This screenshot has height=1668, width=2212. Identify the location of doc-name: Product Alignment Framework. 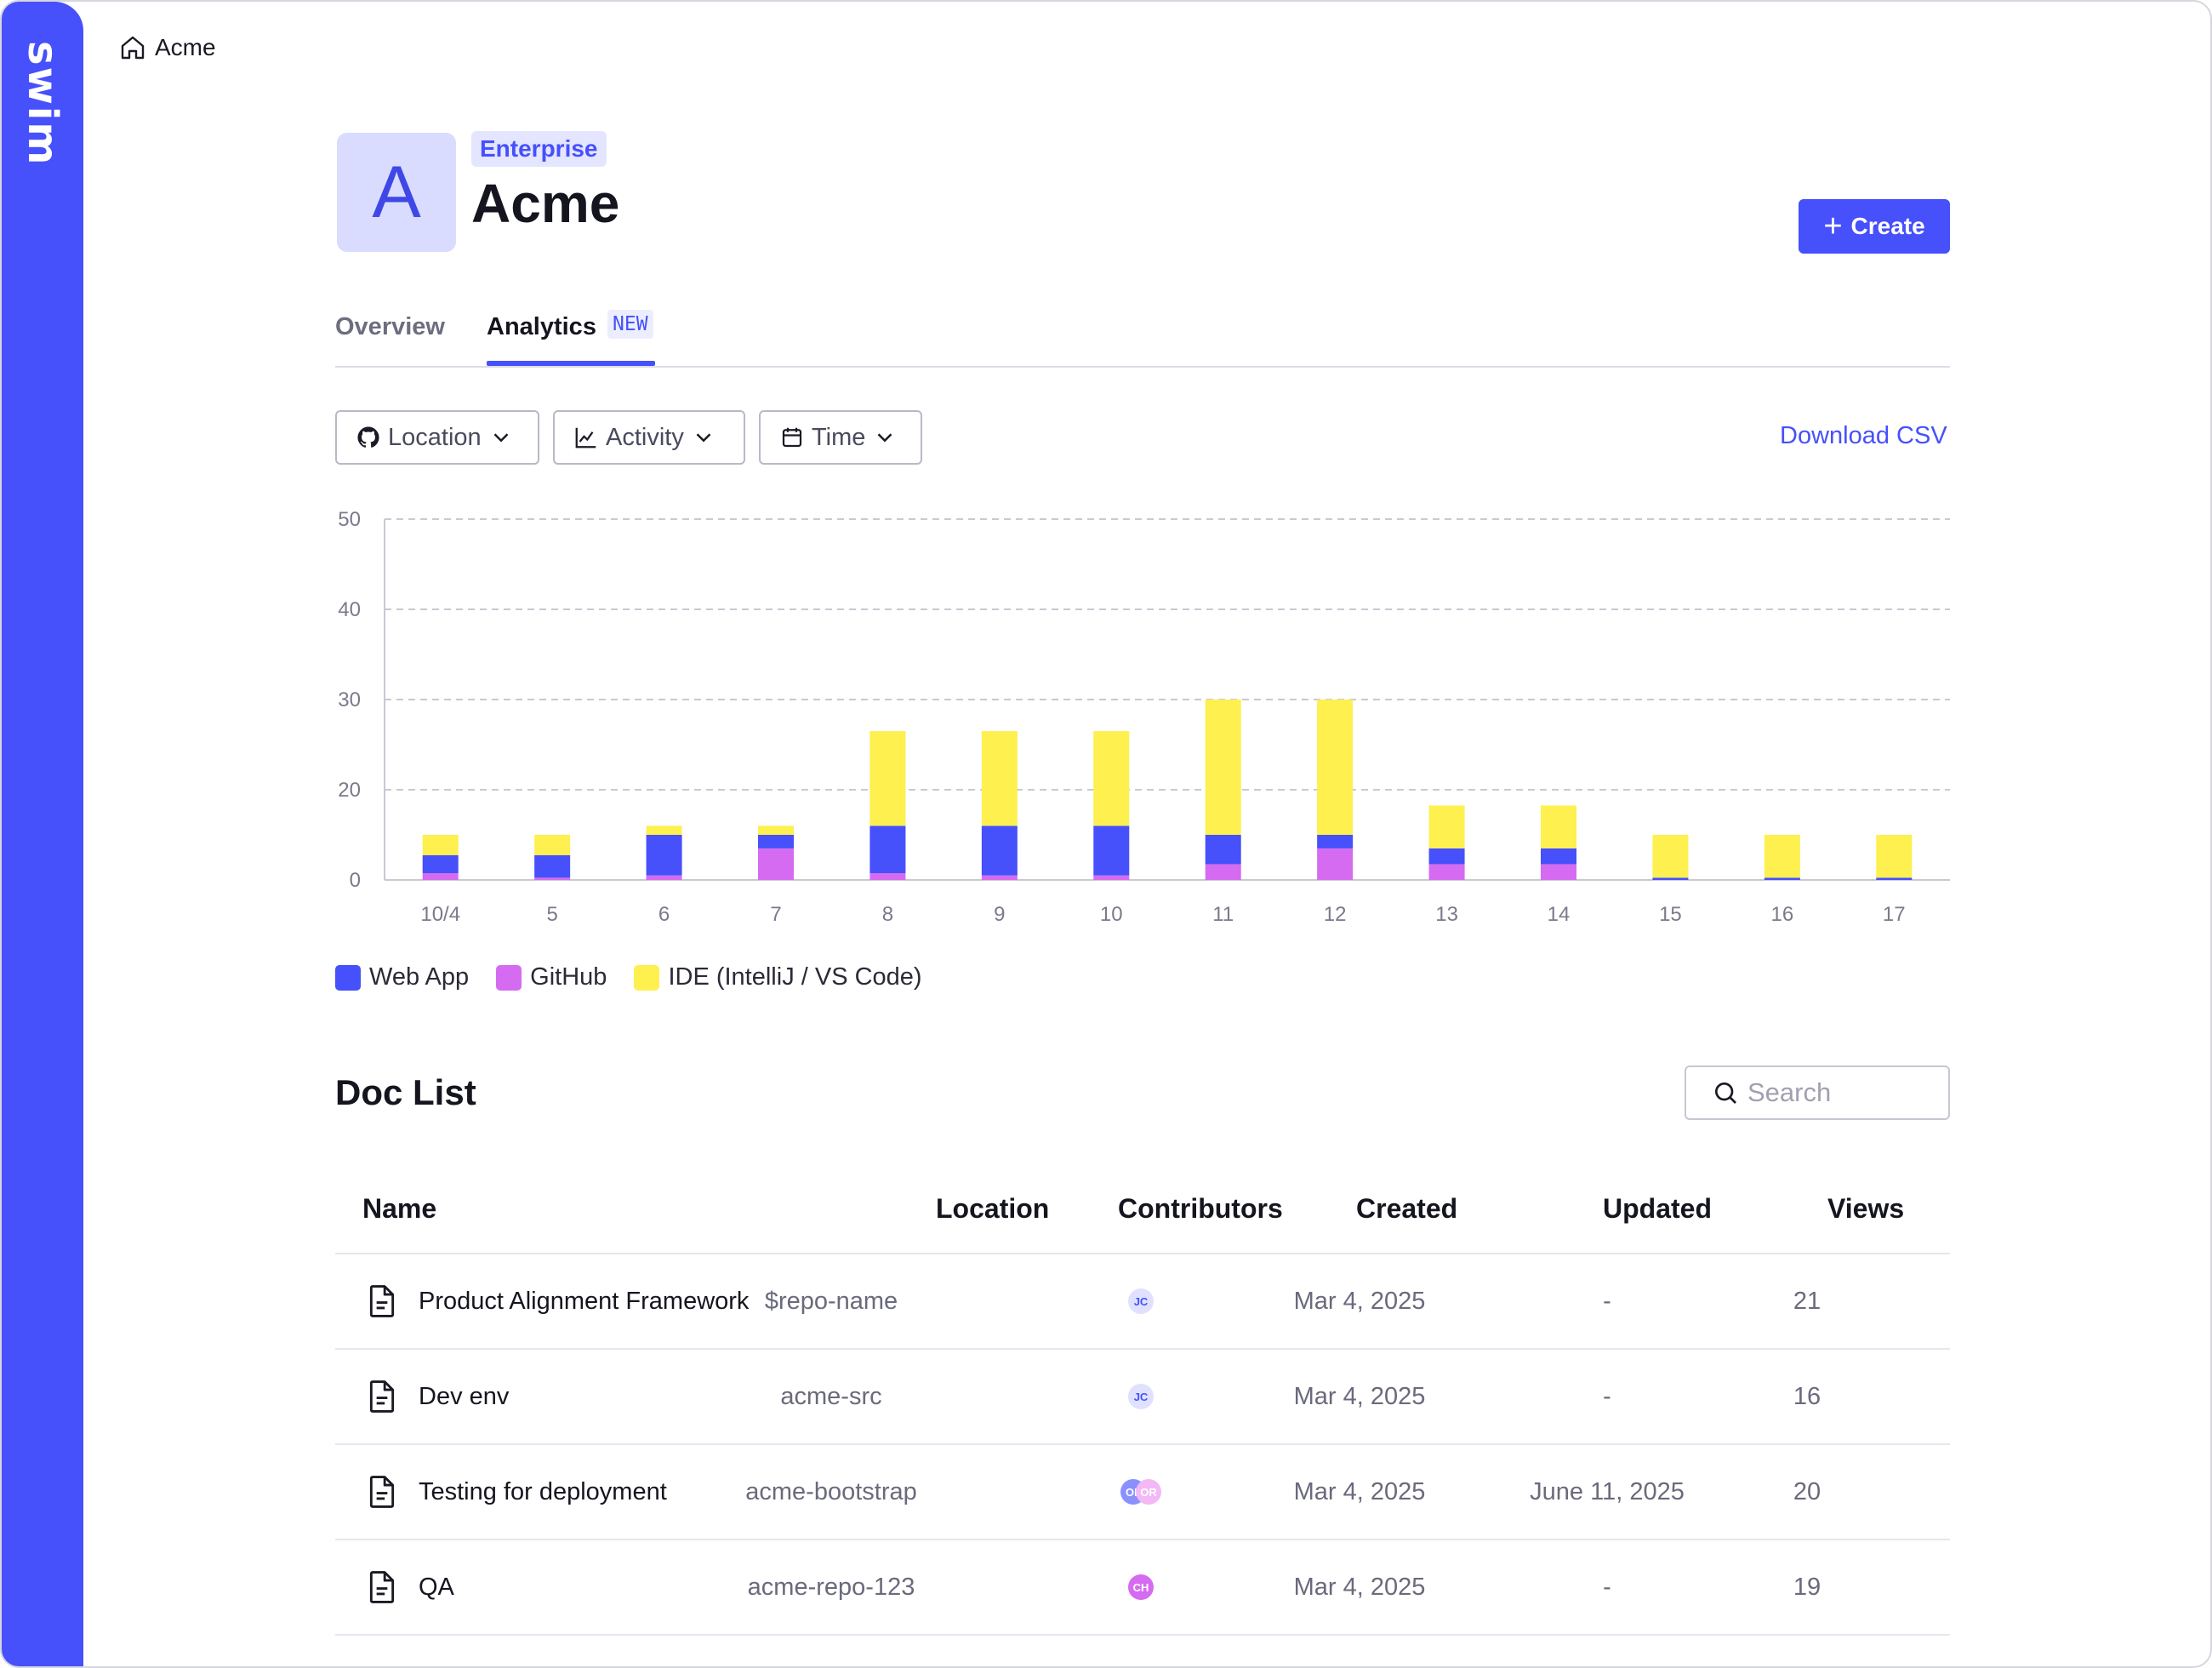
(584, 1301).